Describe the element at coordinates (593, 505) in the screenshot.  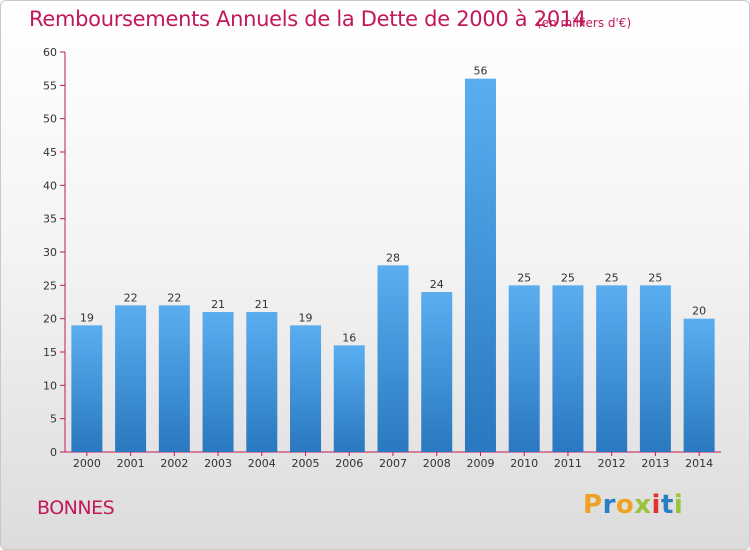
I see `logo-letter: P` at that location.